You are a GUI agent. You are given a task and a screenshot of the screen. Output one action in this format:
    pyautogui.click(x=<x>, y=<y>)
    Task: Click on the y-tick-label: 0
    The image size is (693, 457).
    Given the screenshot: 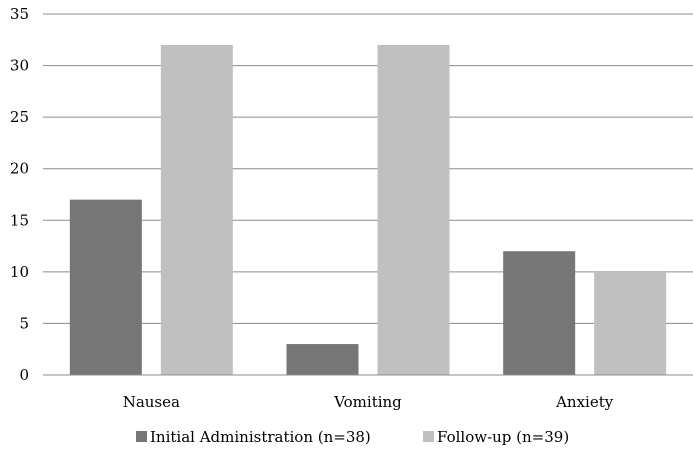 What is the action you would take?
    pyautogui.click(x=24, y=375)
    